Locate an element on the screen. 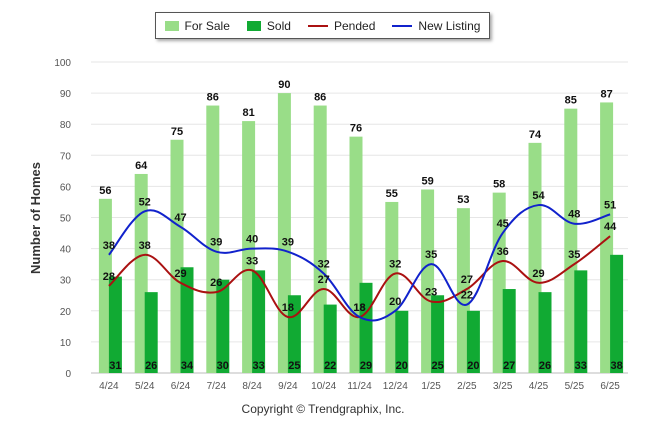  data-label-for-sale: 55 is located at coordinates (392, 194).